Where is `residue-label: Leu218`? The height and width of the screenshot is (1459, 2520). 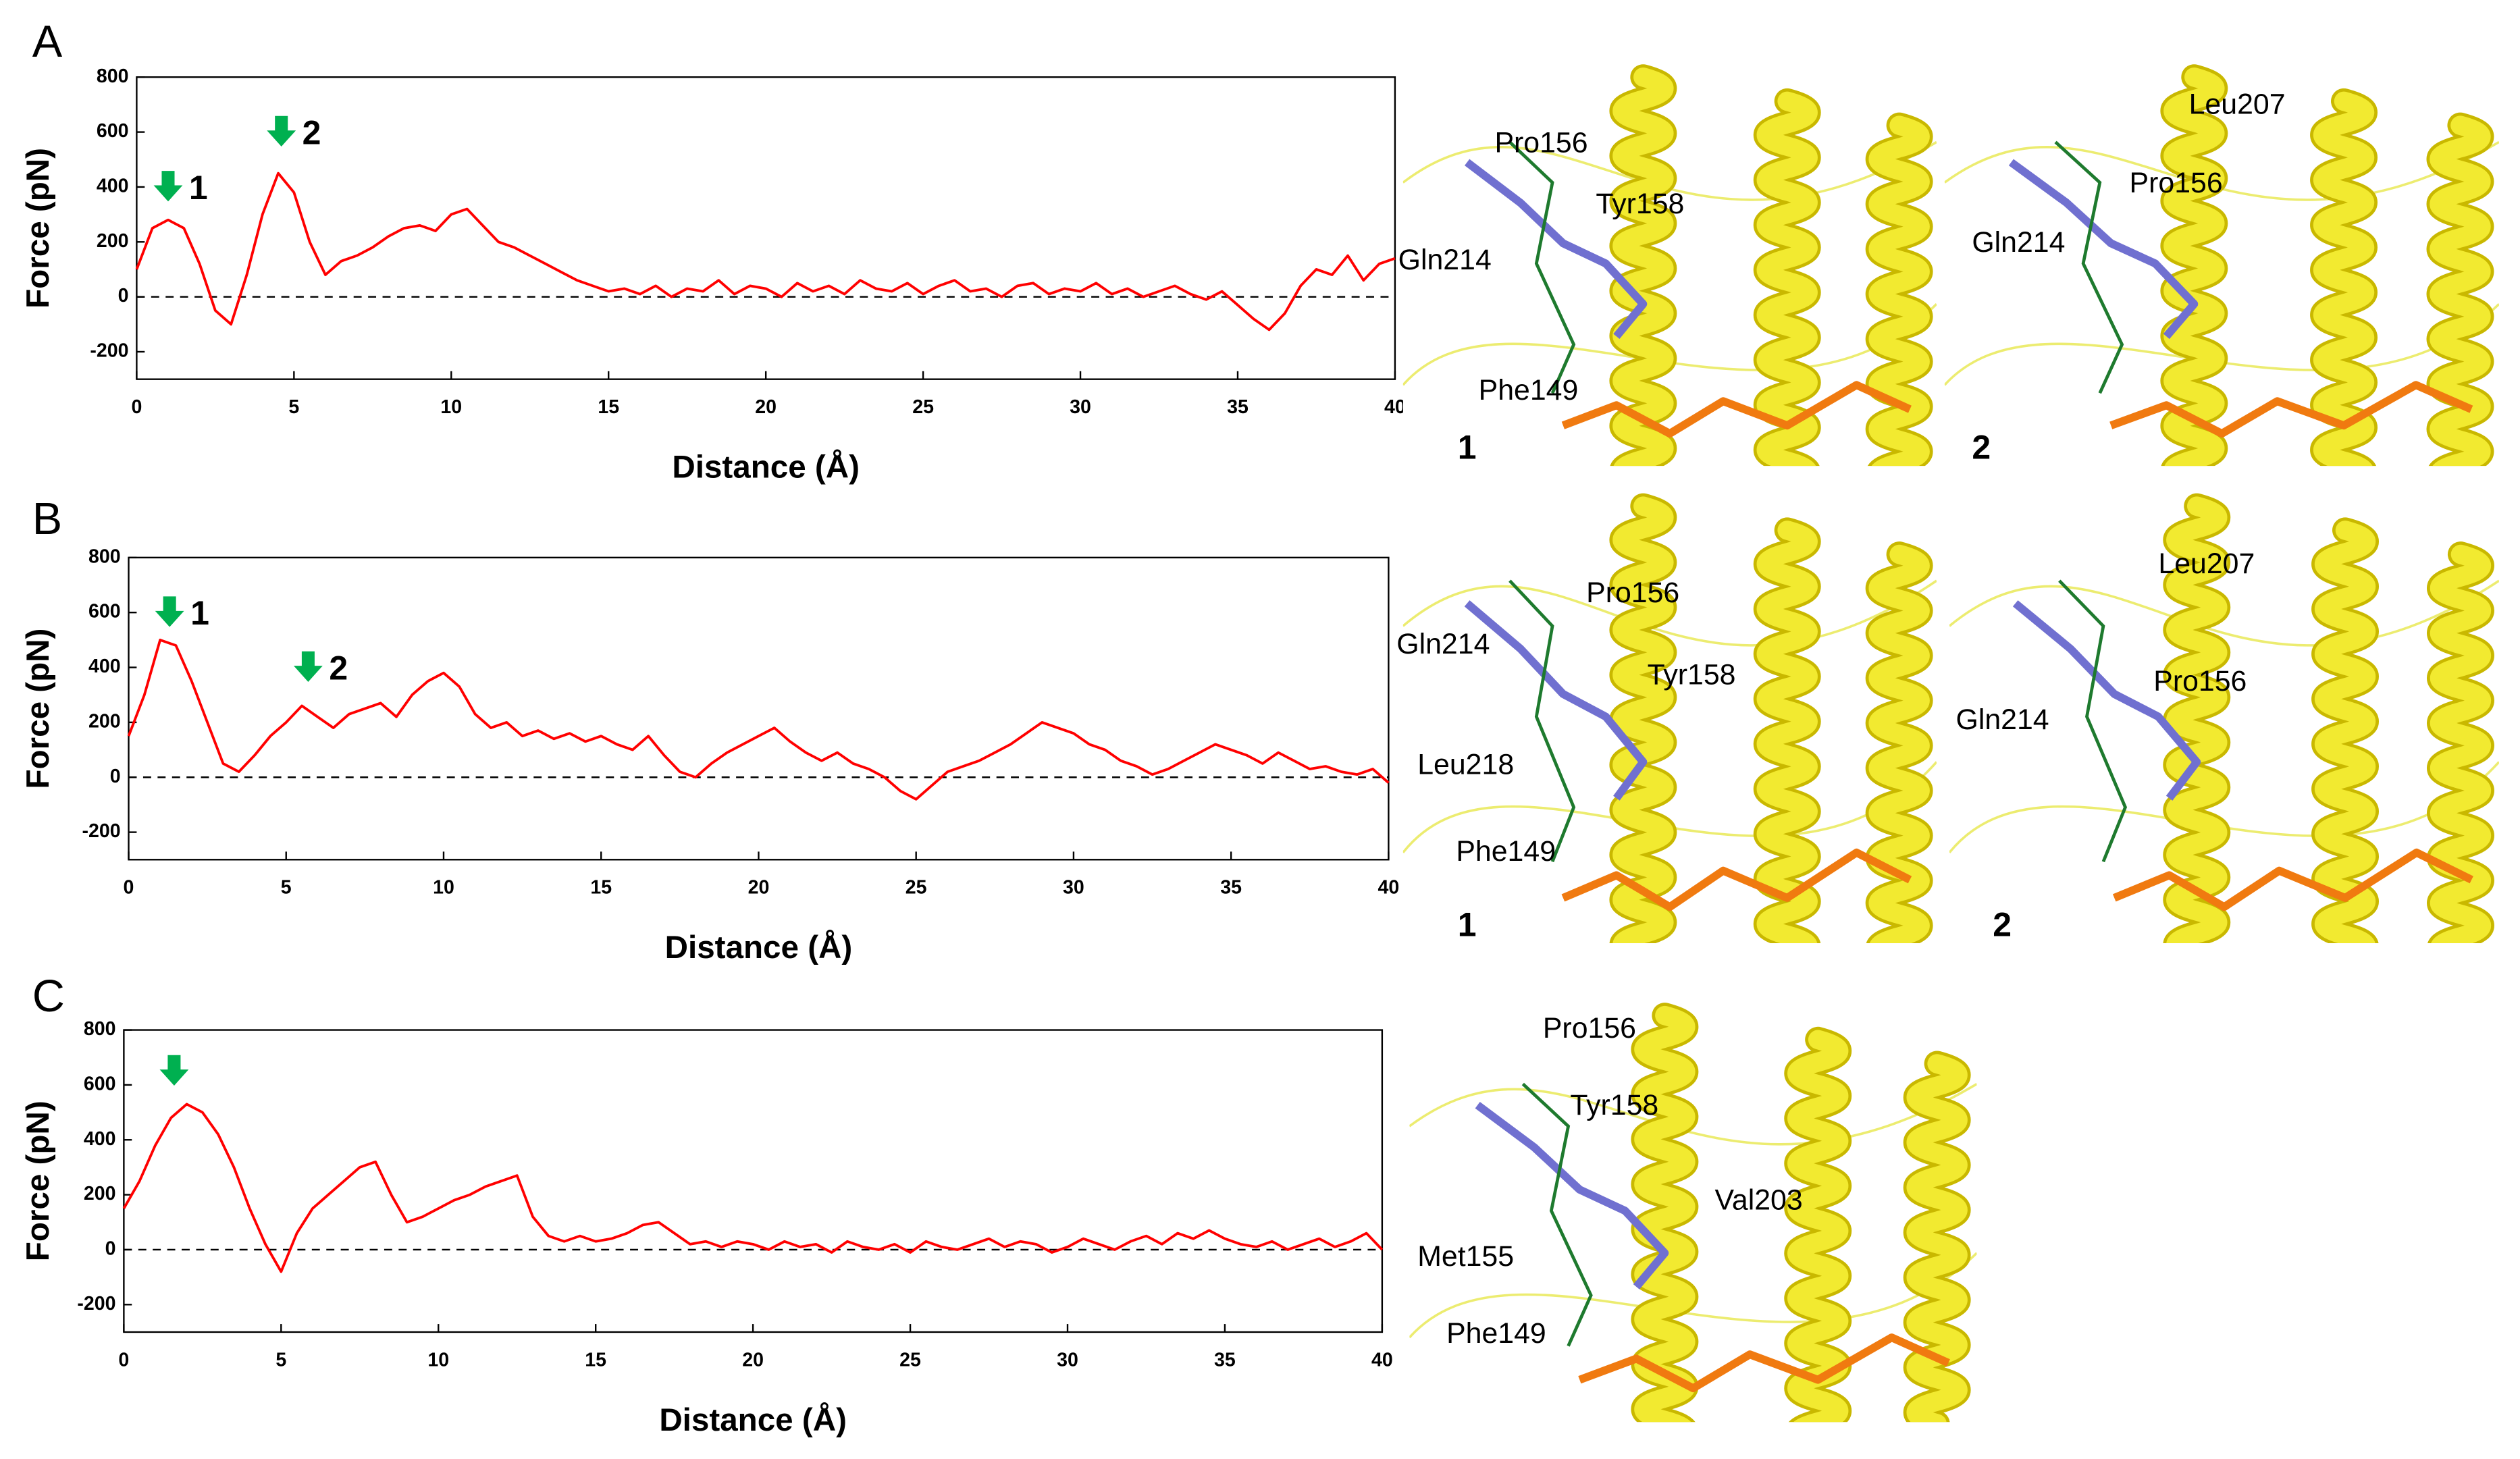
residue-label: Leu218 is located at coordinates (1466, 765).